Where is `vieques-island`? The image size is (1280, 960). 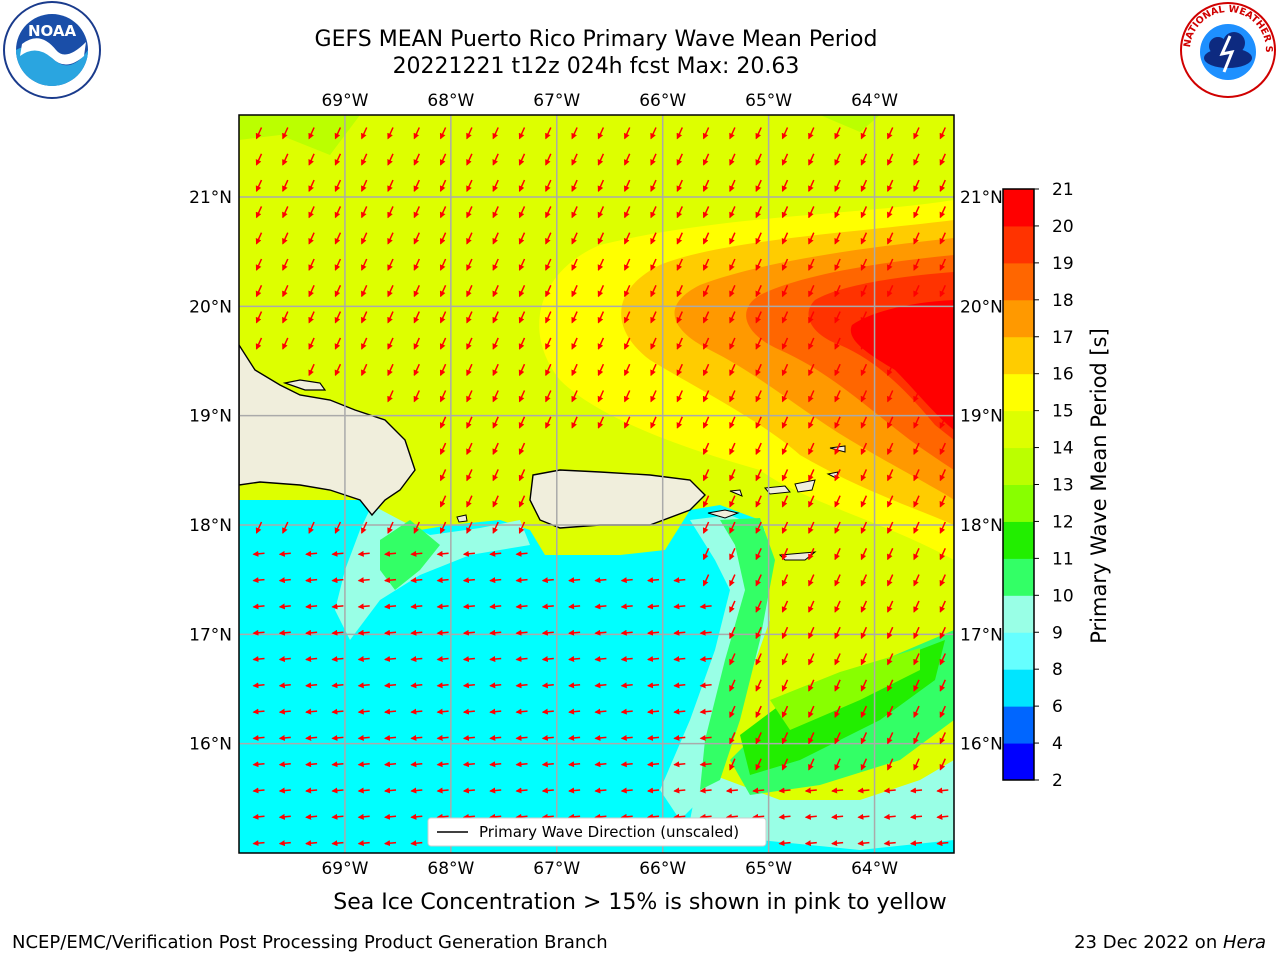
vieques-island is located at coordinates (723, 514).